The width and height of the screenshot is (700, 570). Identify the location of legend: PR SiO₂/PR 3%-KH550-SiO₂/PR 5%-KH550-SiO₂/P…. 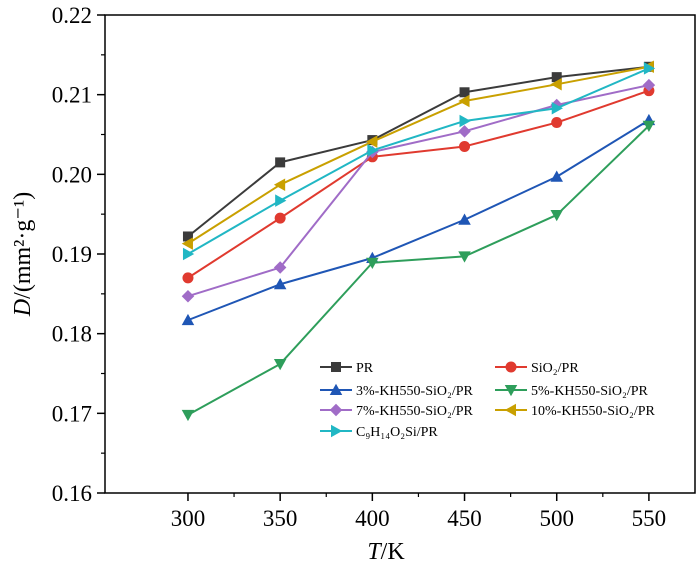
(488, 400).